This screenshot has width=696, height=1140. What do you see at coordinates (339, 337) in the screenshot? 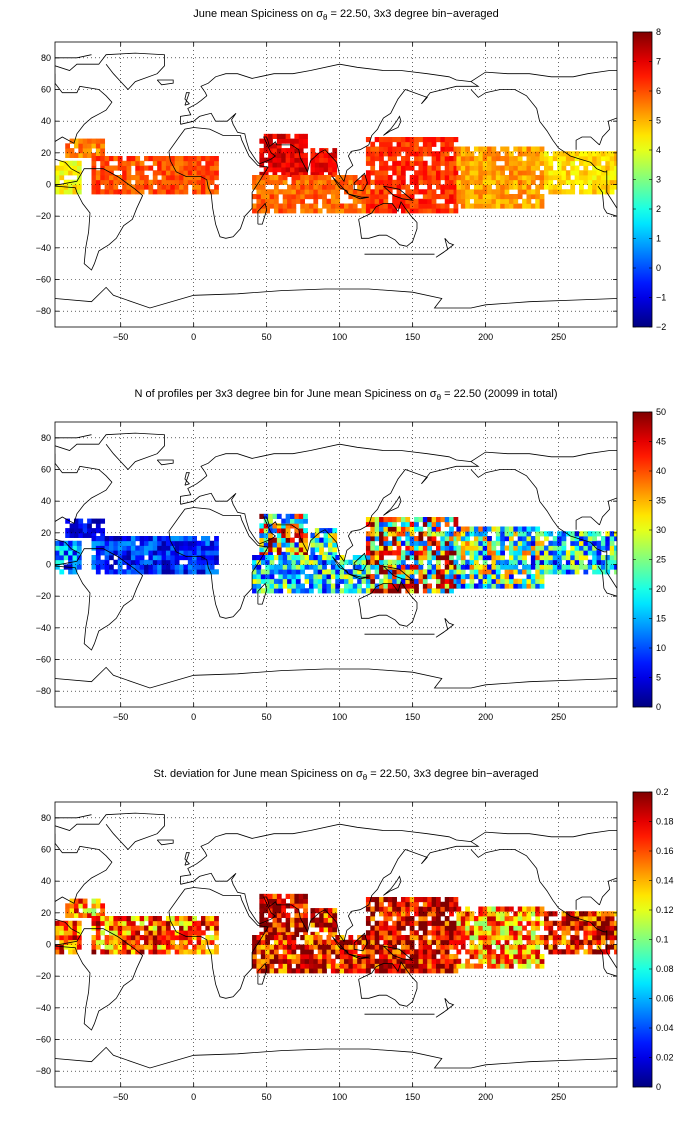
I see `x-tick-label: 100` at bounding box center [339, 337].